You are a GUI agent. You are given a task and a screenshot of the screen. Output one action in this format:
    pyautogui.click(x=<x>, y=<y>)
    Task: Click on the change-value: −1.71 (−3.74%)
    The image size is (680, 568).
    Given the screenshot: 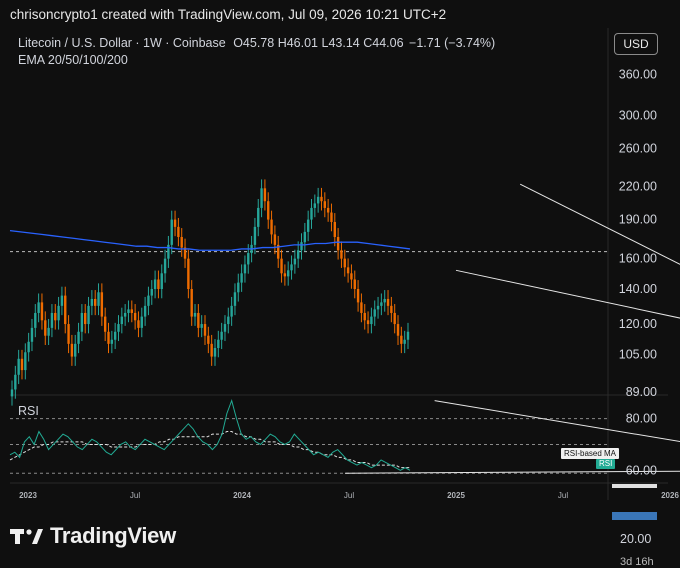 What is the action you would take?
    pyautogui.click(x=452, y=43)
    